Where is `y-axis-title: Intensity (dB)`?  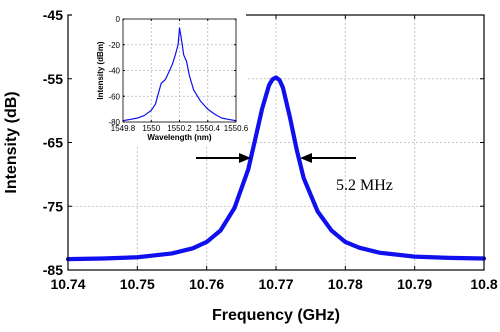
y-axis-title: Intensity (dB) is located at coordinates (11, 142).